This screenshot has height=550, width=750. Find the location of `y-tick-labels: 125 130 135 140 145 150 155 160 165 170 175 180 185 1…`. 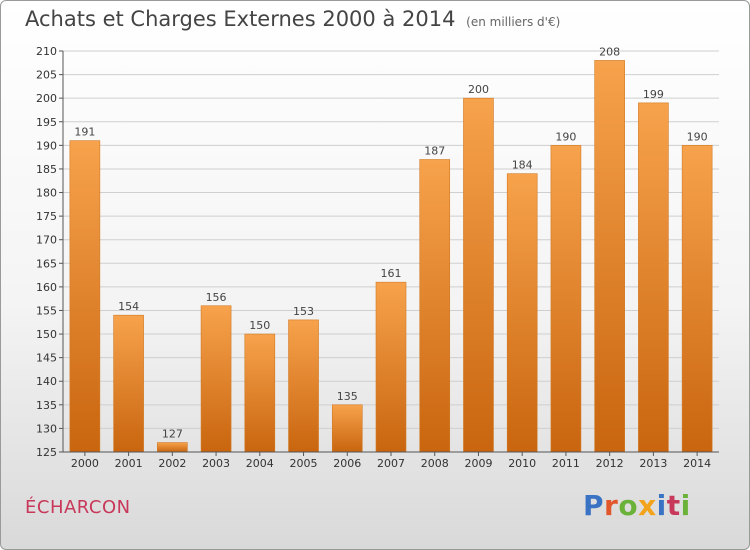

y-tick-labels: 125 130 135 140 145 150 155 160 165 170 175 180 185 1… is located at coordinates (46, 252).